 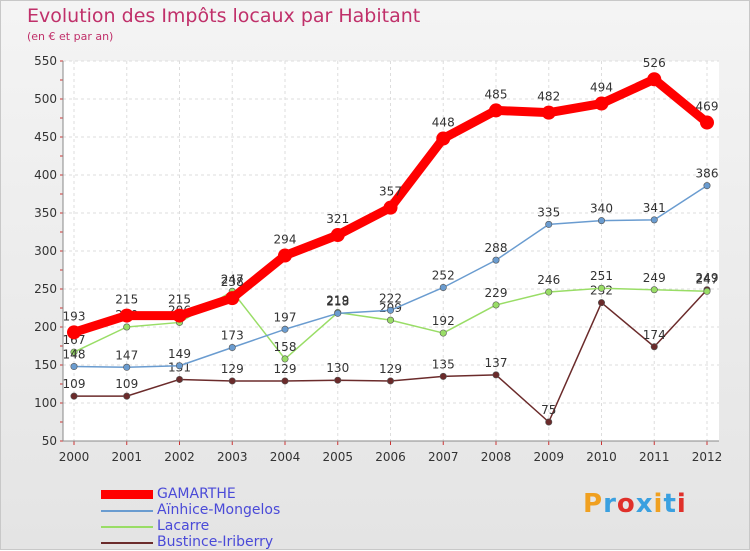 I want to click on legend-label-ainhice-mongelos: Aïnhice-Mongelos, so click(x=219, y=510).